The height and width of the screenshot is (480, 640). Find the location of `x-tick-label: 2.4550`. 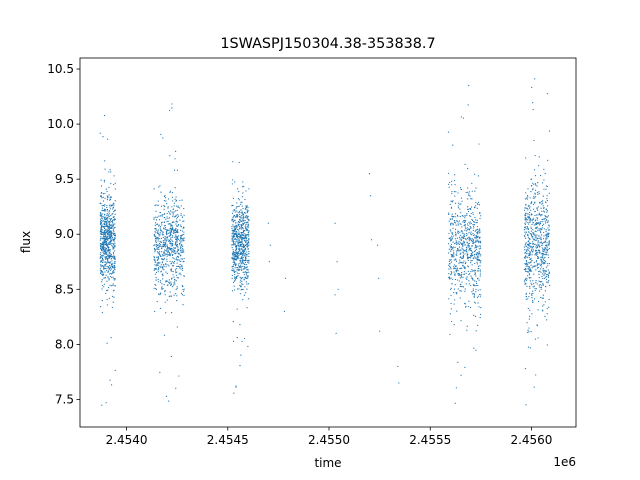

x-tick-label: 2.4550 is located at coordinates (329, 440).